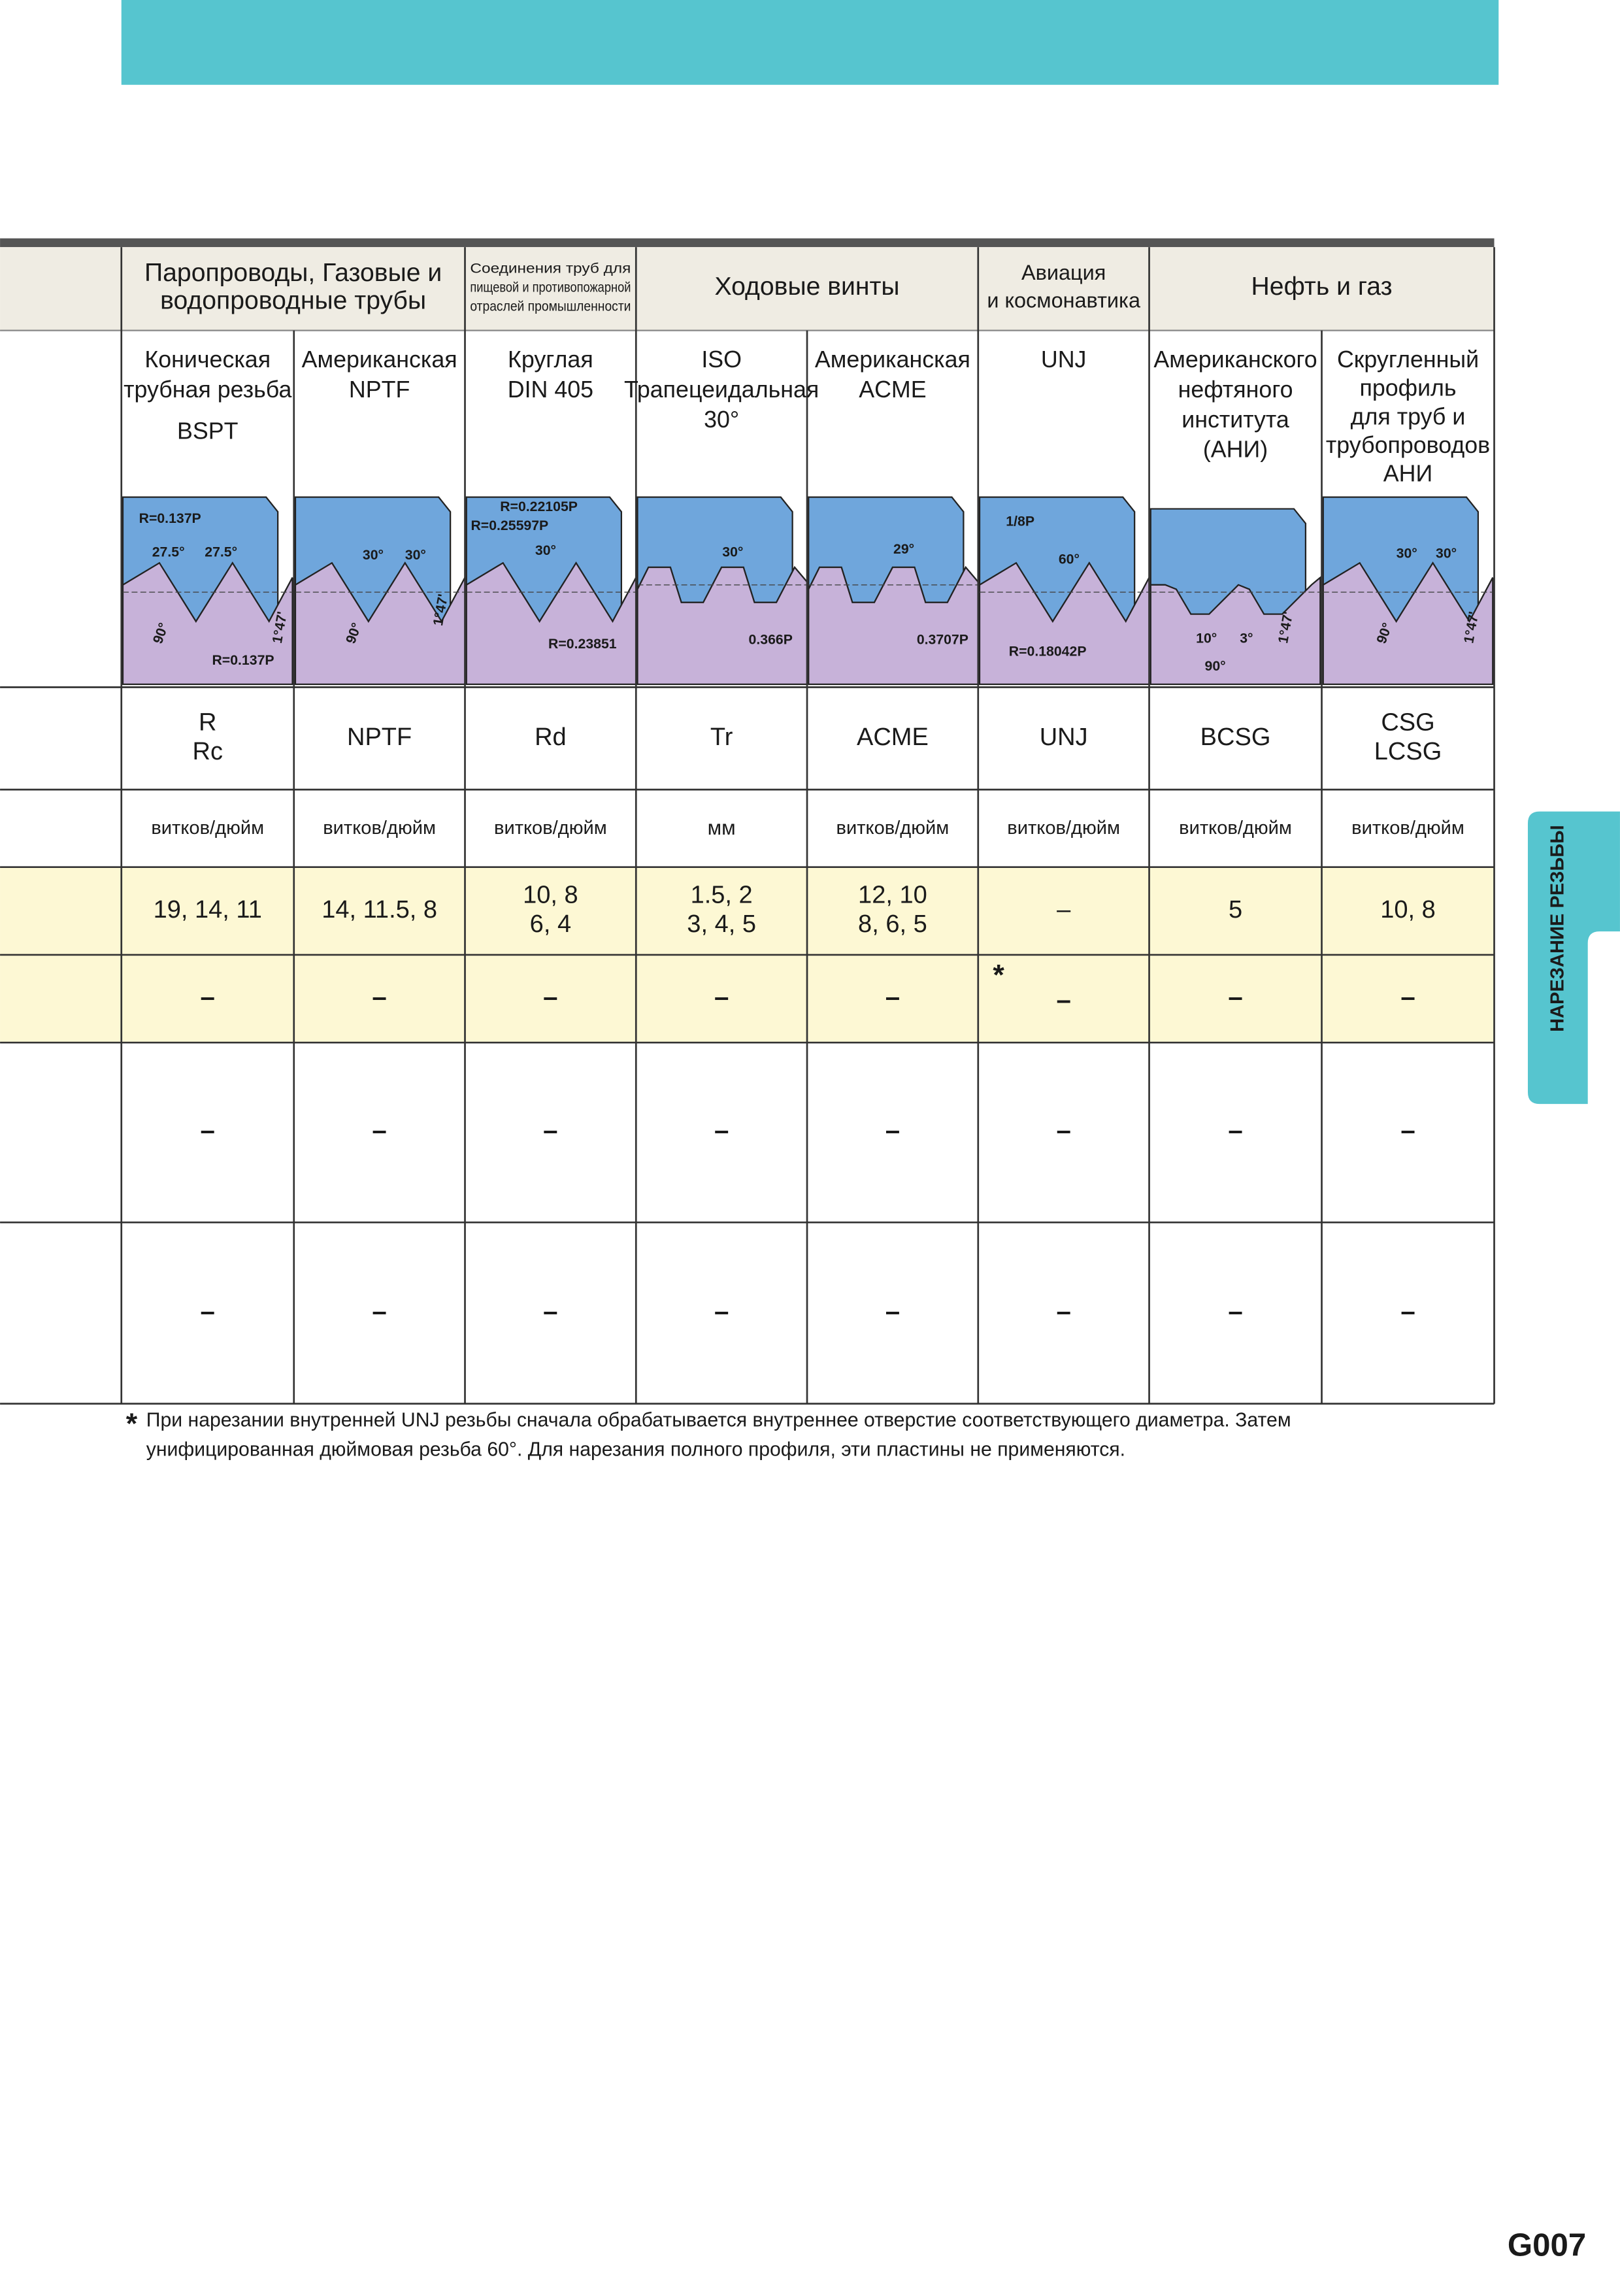 The image size is (1620, 2296). What do you see at coordinates (550, 306) in the screenshot?
I see `group-header: отраслей промышленности` at bounding box center [550, 306].